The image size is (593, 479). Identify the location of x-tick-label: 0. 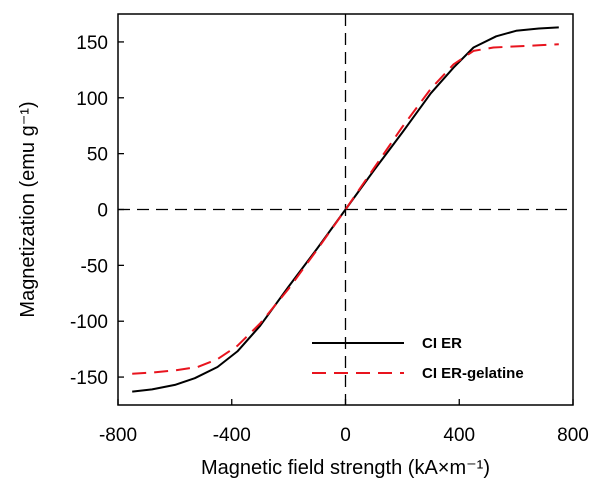
(345, 435).